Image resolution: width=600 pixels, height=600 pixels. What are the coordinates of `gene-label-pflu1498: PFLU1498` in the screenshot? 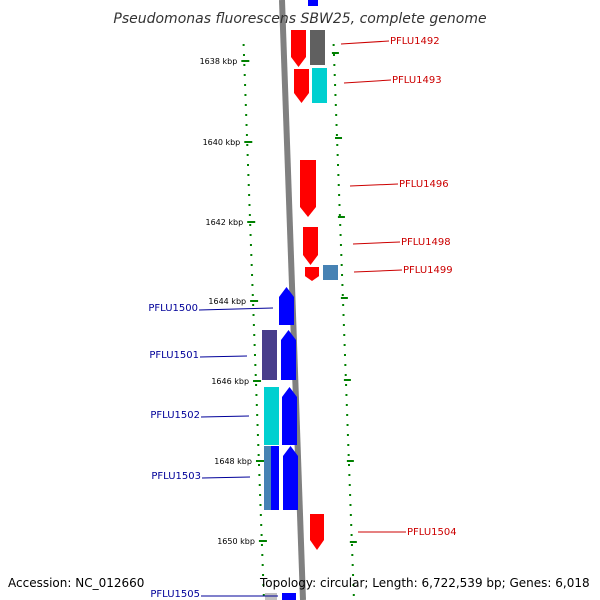 It's located at (426, 242).